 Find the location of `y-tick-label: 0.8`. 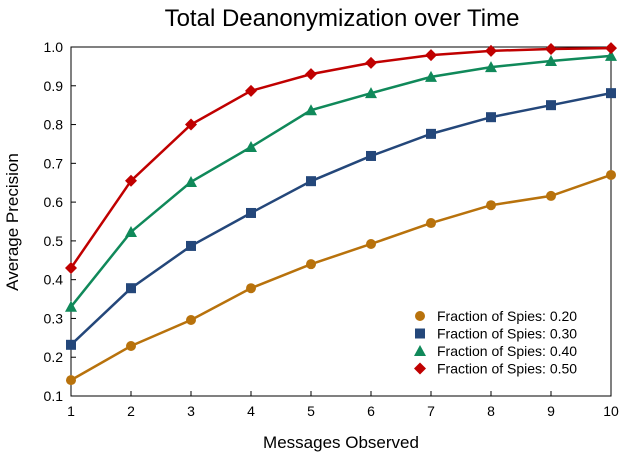

y-tick-label: 0.8 is located at coordinates (54, 125).